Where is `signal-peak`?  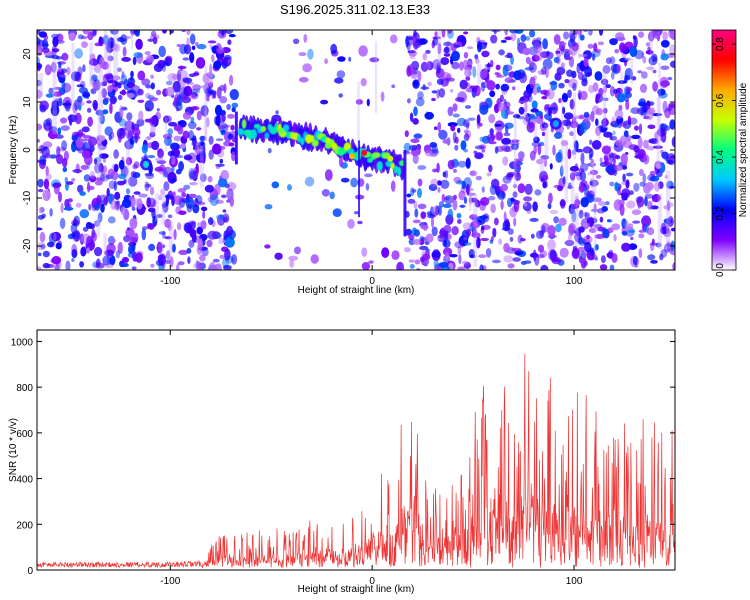 signal-peak is located at coordinates (364, 152).